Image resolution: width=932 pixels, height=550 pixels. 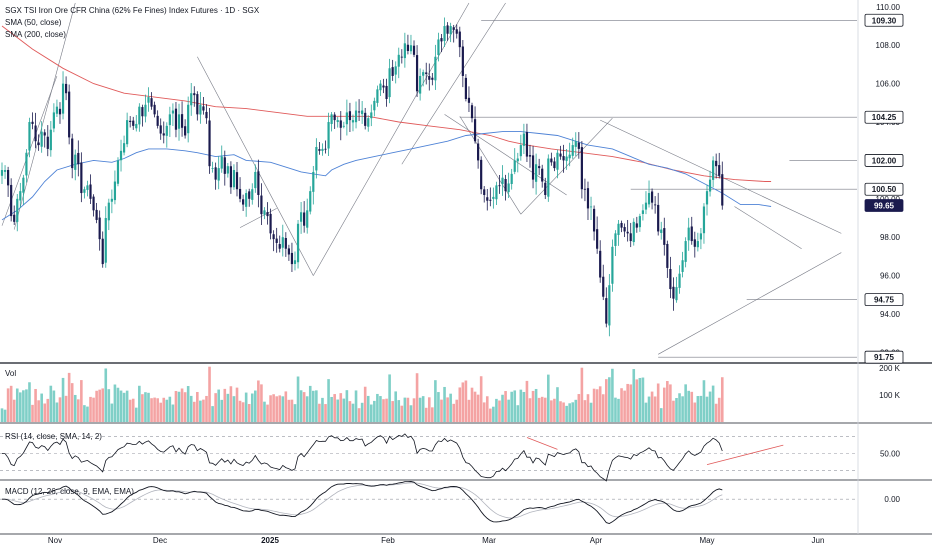 I want to click on rsi-legend: RSI (14, close, SMA, 14, 2), so click(x=53, y=436).